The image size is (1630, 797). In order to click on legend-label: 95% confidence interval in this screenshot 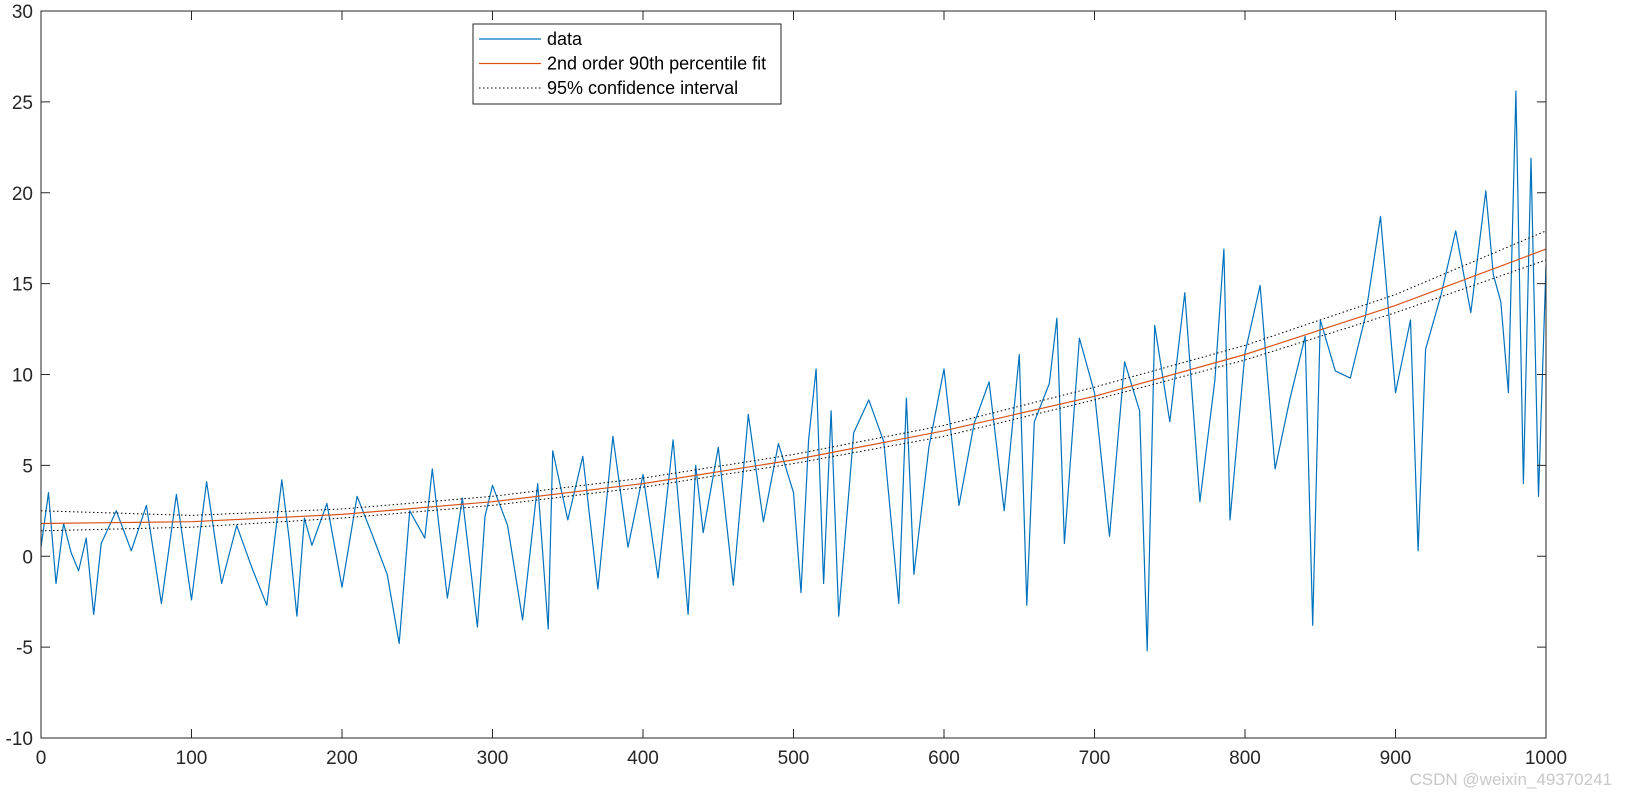, I will do `click(642, 88)`.